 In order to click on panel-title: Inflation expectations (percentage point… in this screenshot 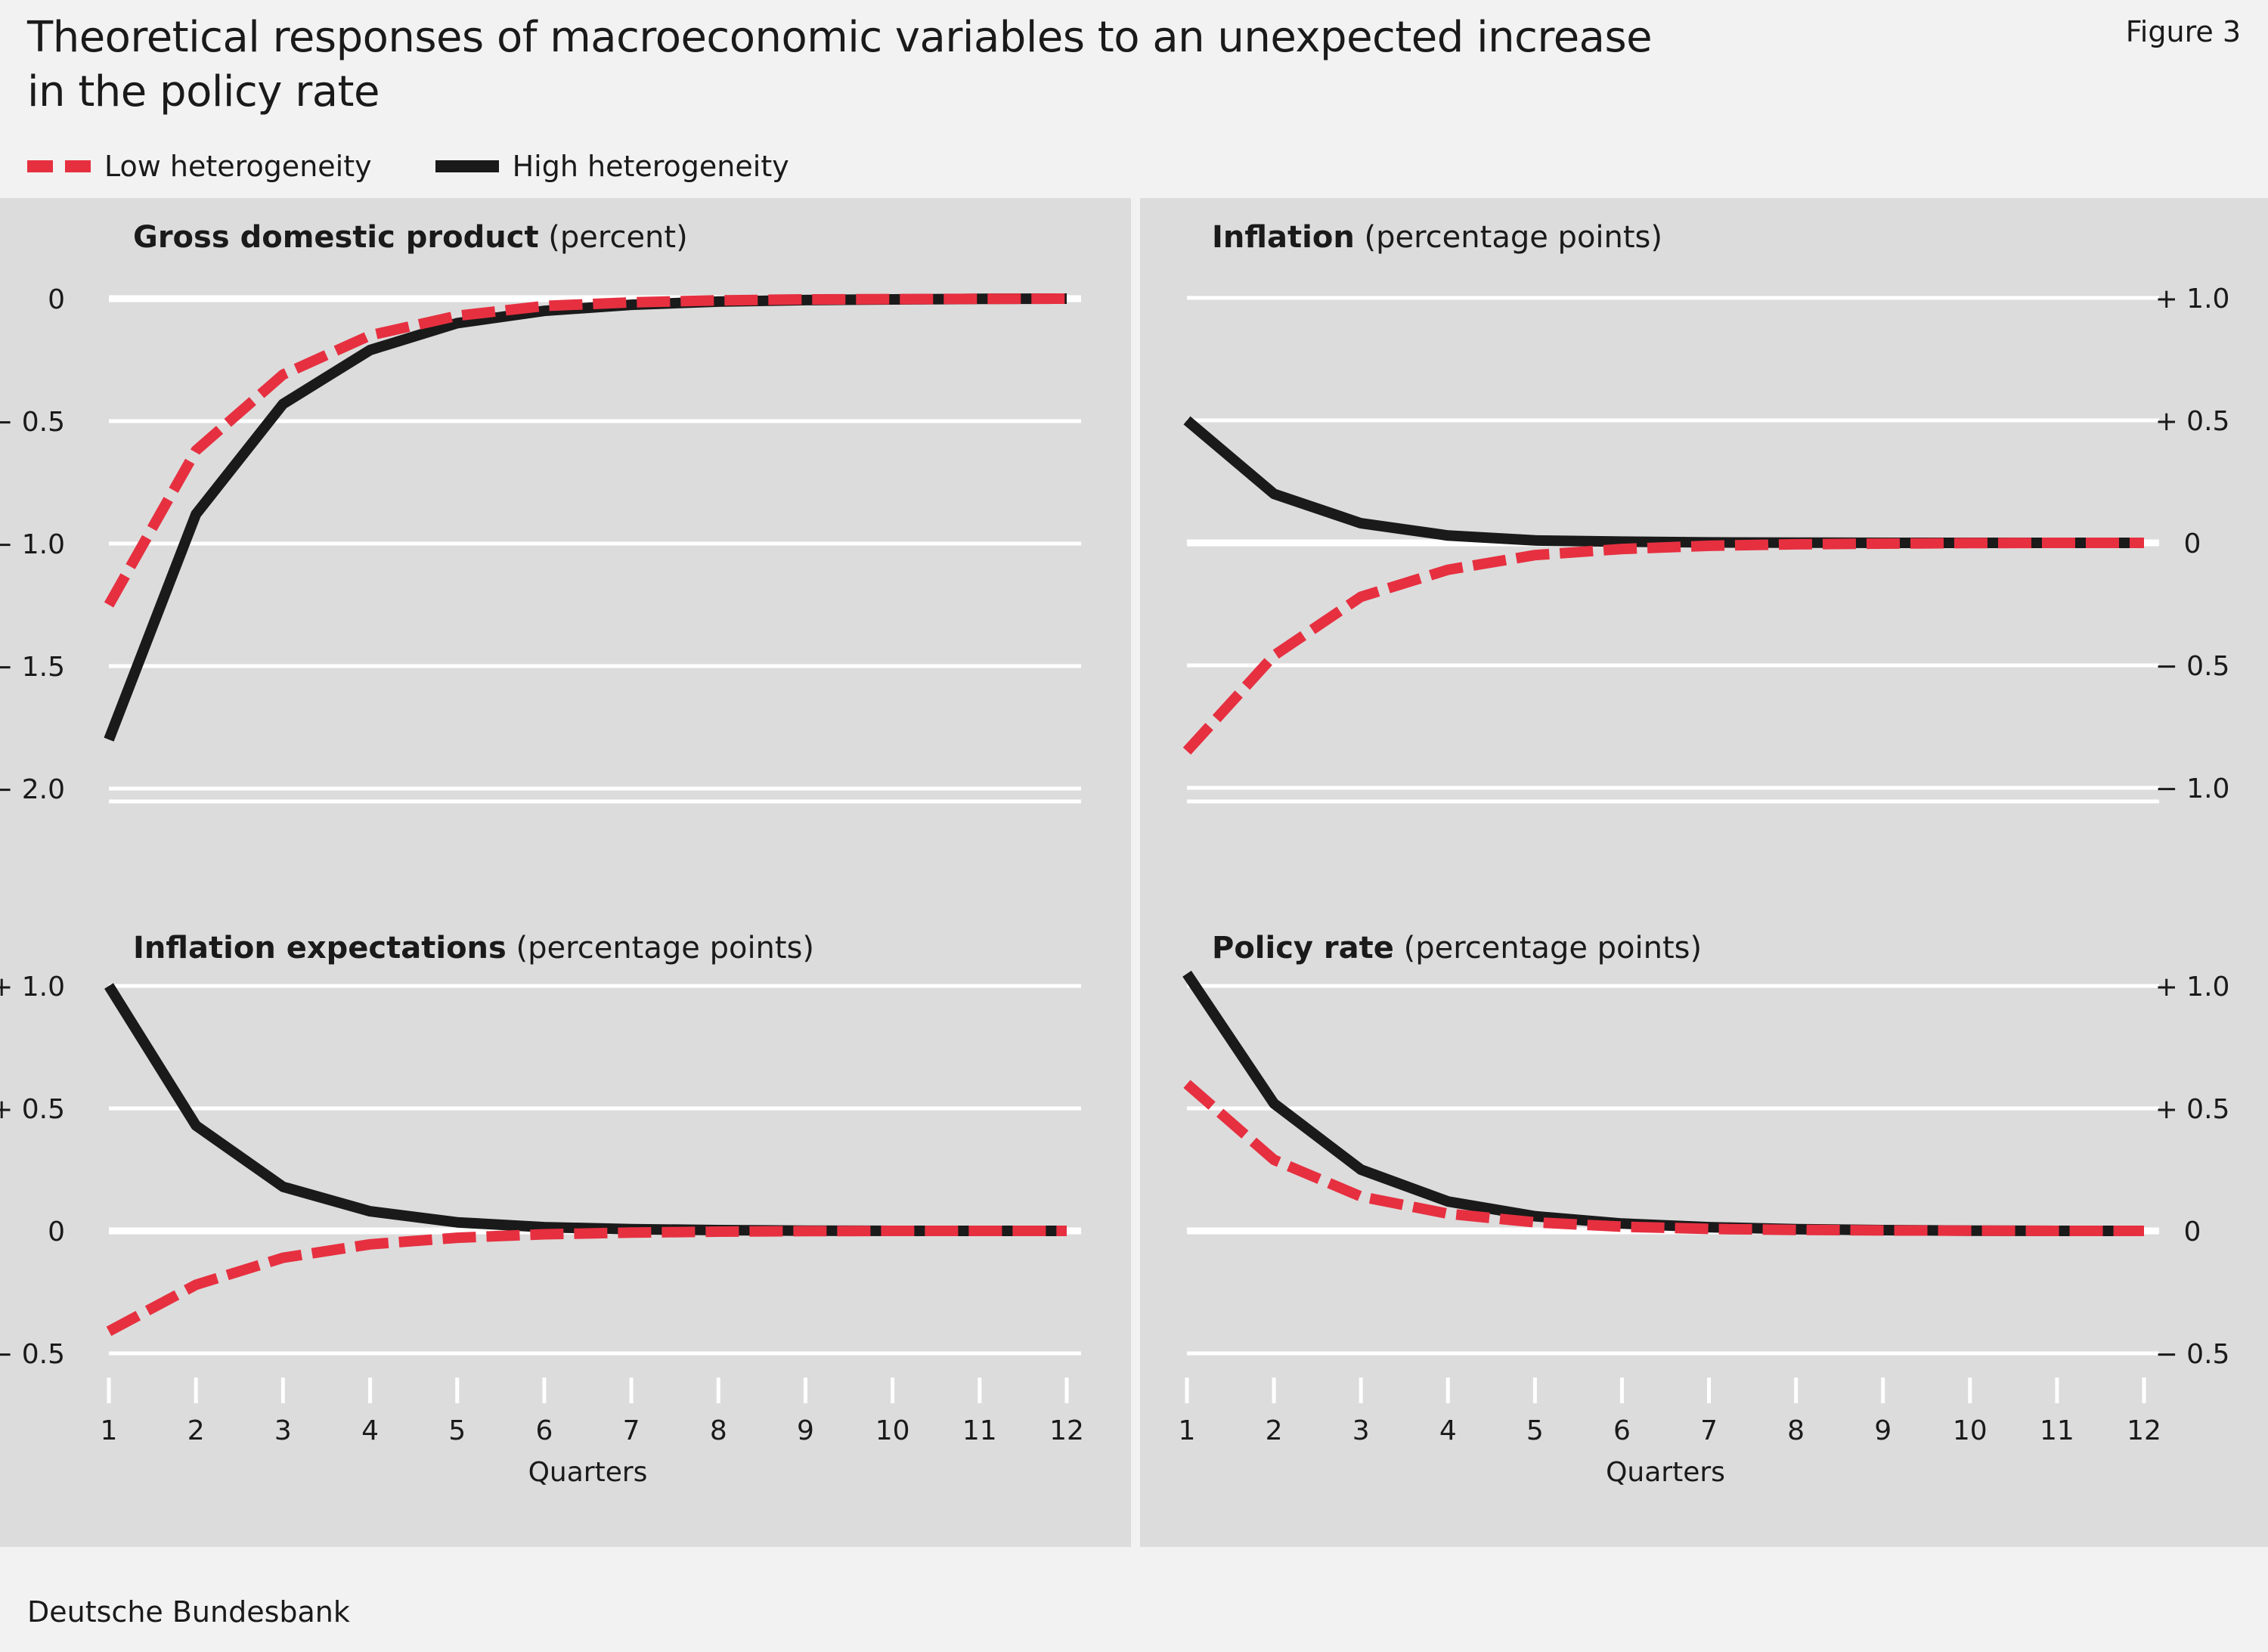, I will do `click(473, 948)`.